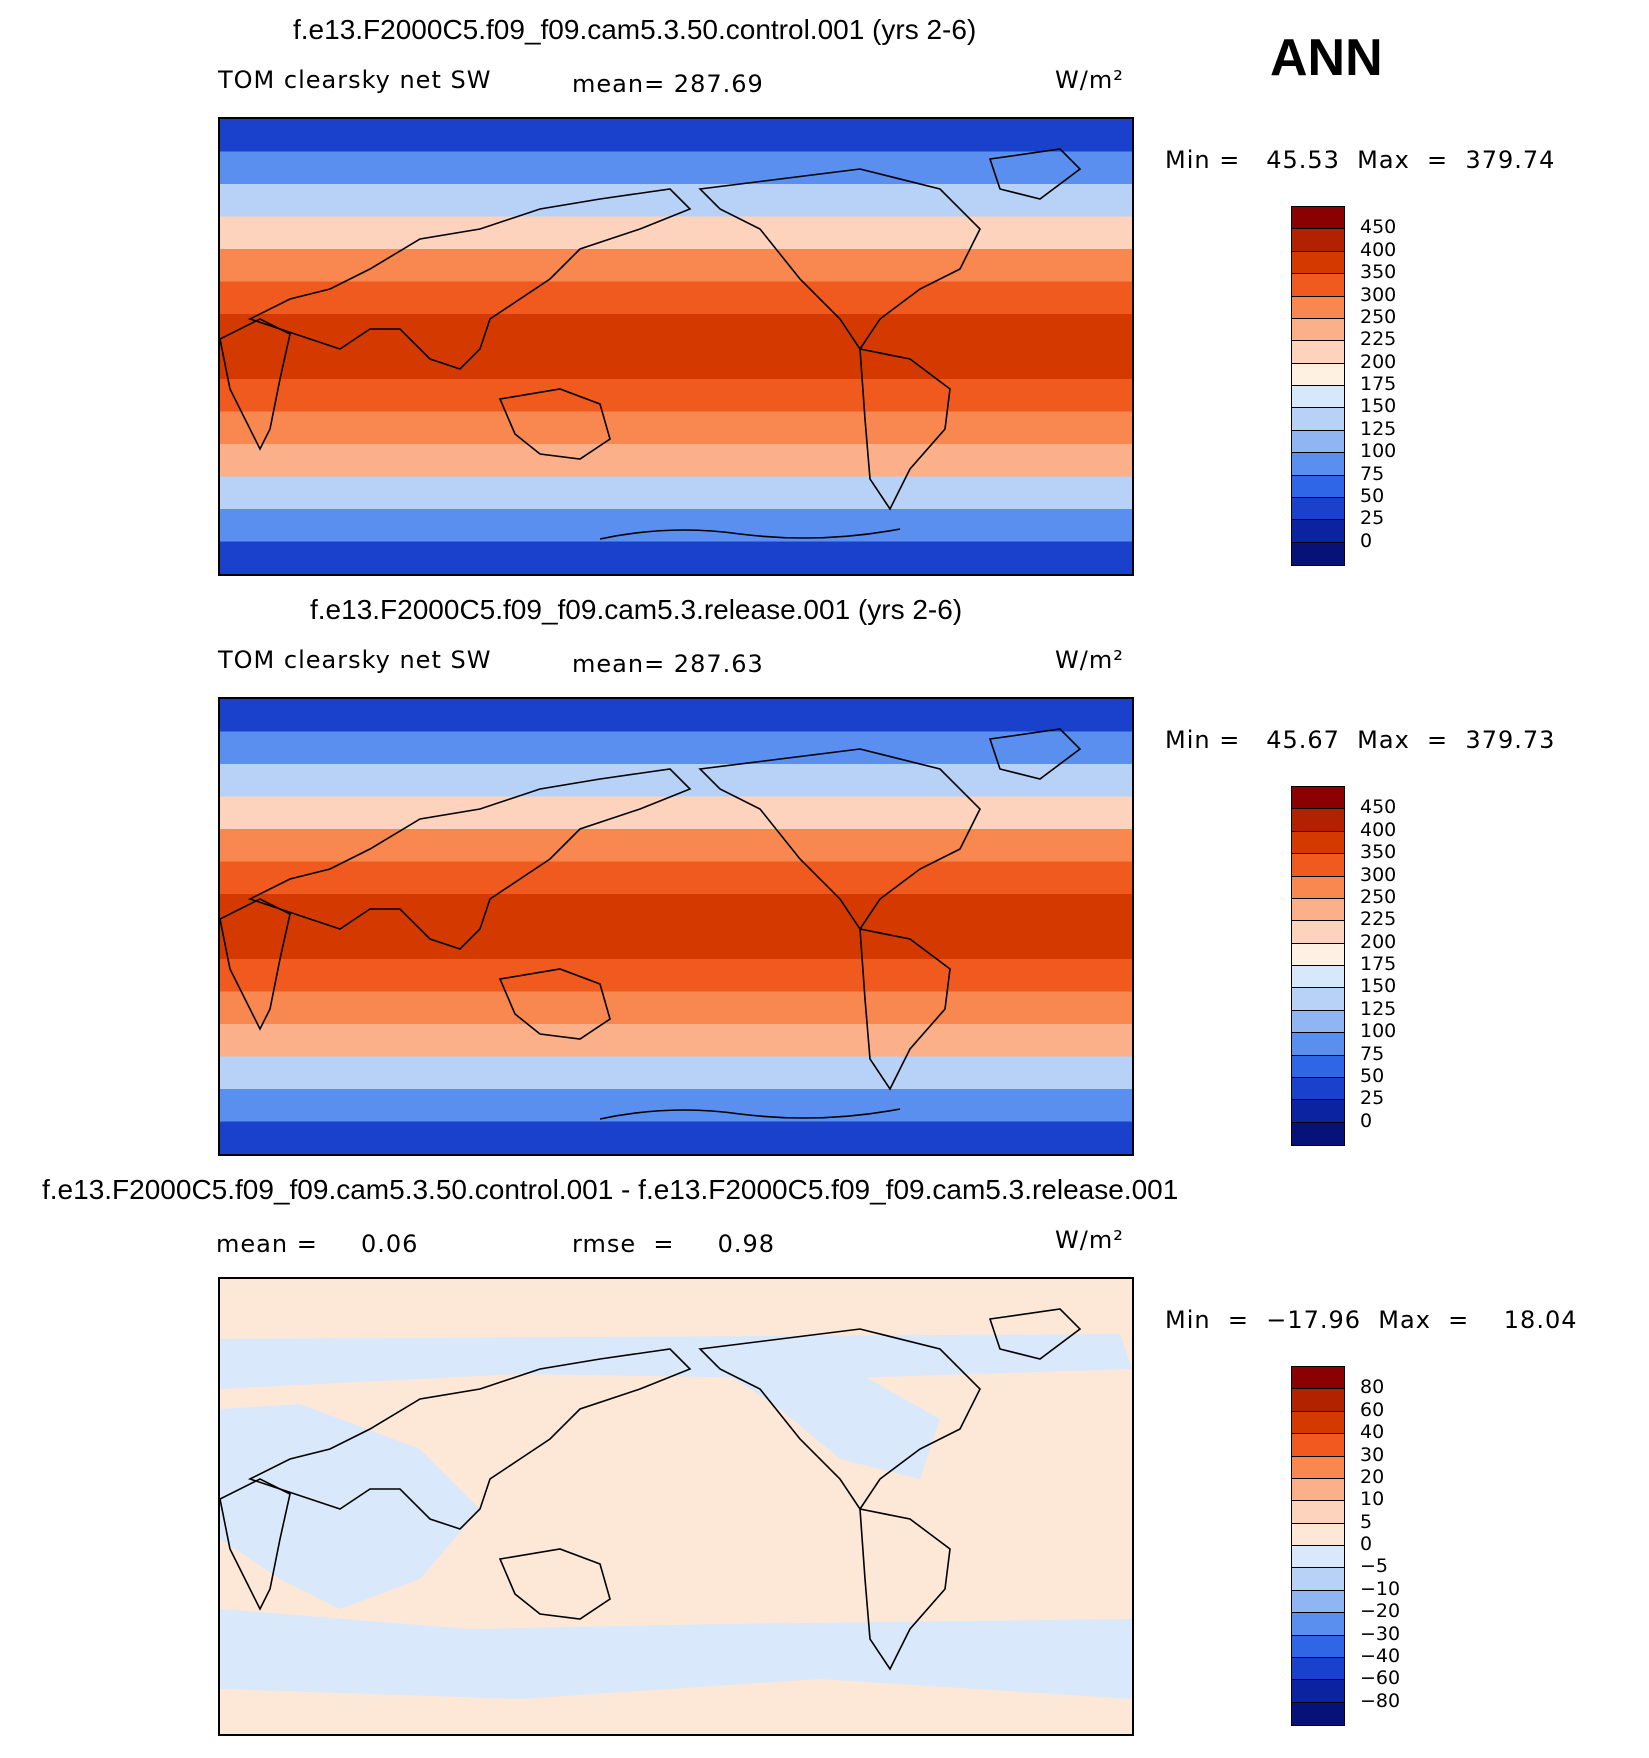 The width and height of the screenshot is (1649, 1758). I want to click on colorbar-tick-label: 100, so click(1378, 451).